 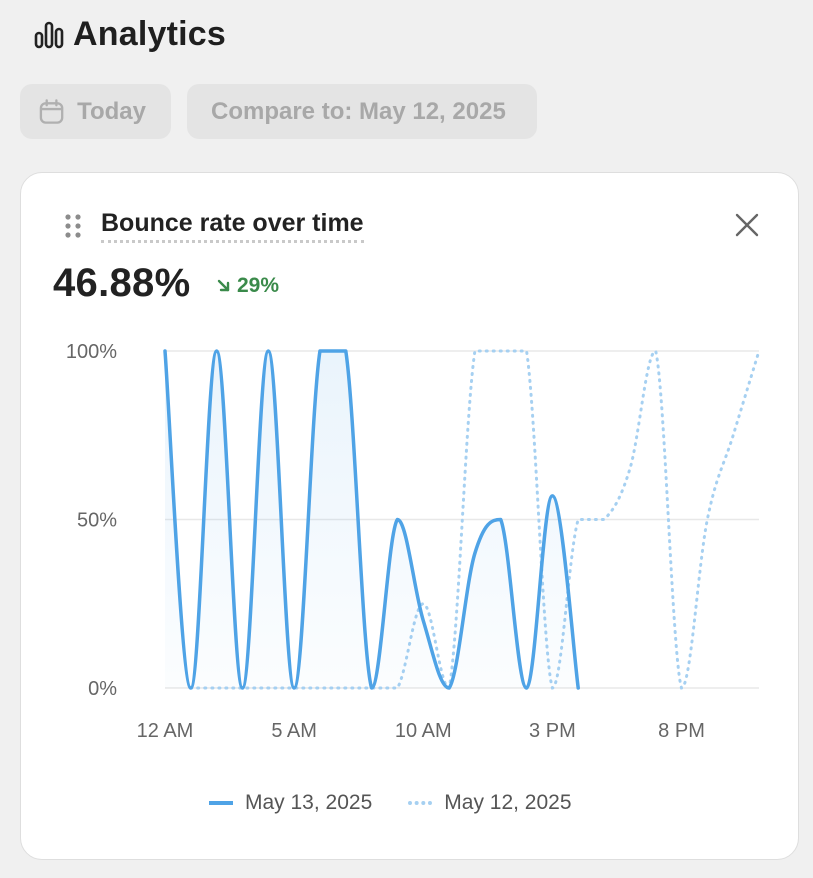 I want to click on y-tick-label: 100%, so click(x=91, y=352).